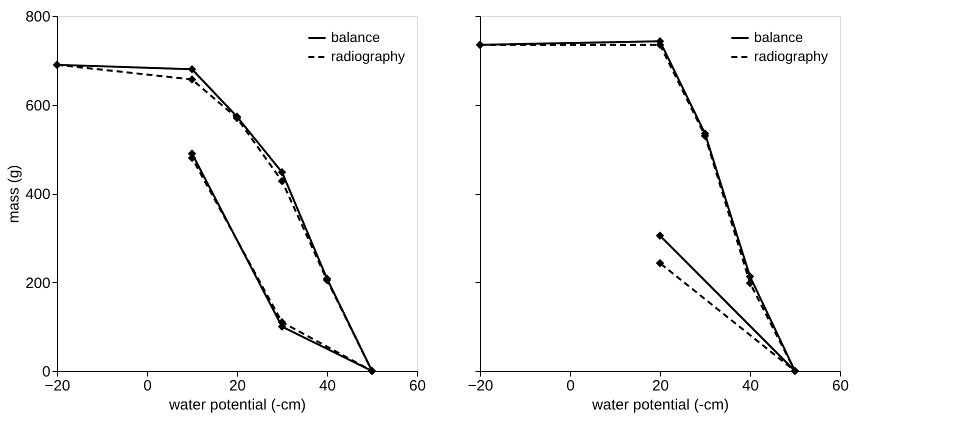  I want to click on y-axis-title: mass (g), so click(13, 194).